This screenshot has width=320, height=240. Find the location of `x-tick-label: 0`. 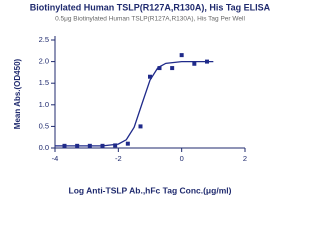

x-tick-label: 0 is located at coordinates (182, 158).